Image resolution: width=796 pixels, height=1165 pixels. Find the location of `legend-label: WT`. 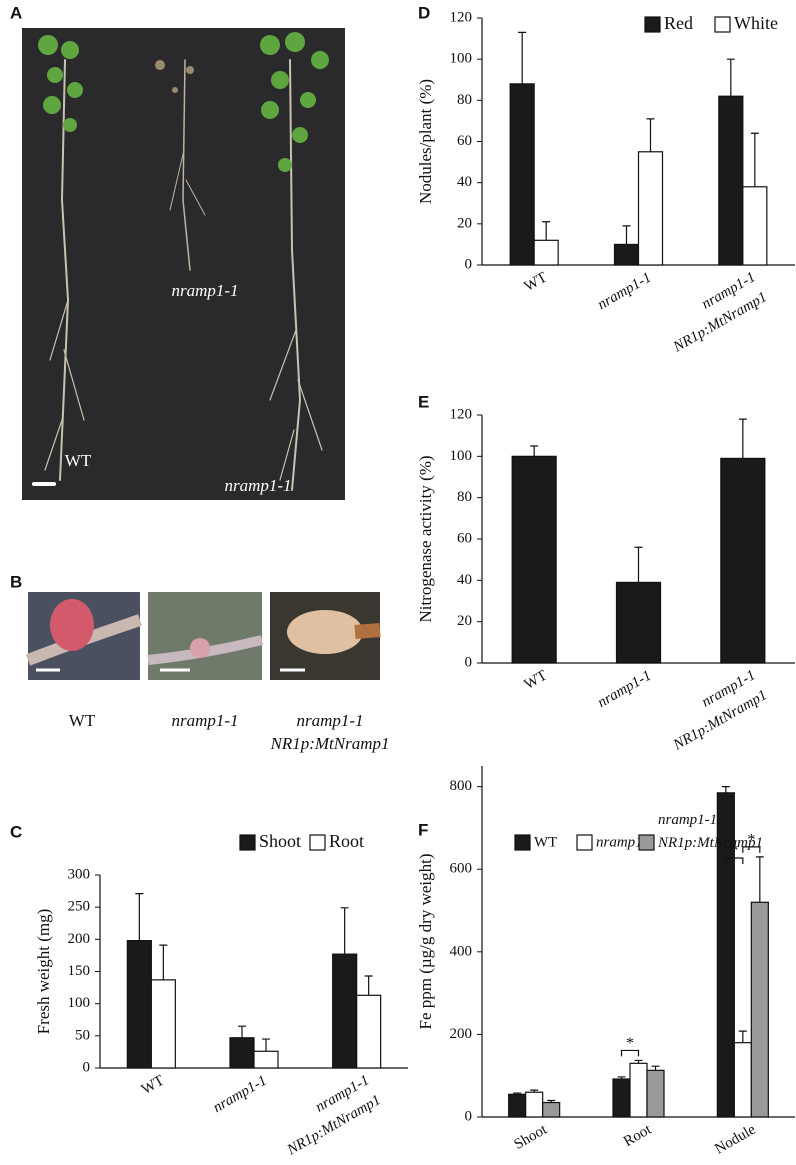

legend-label: WT is located at coordinates (545, 842).